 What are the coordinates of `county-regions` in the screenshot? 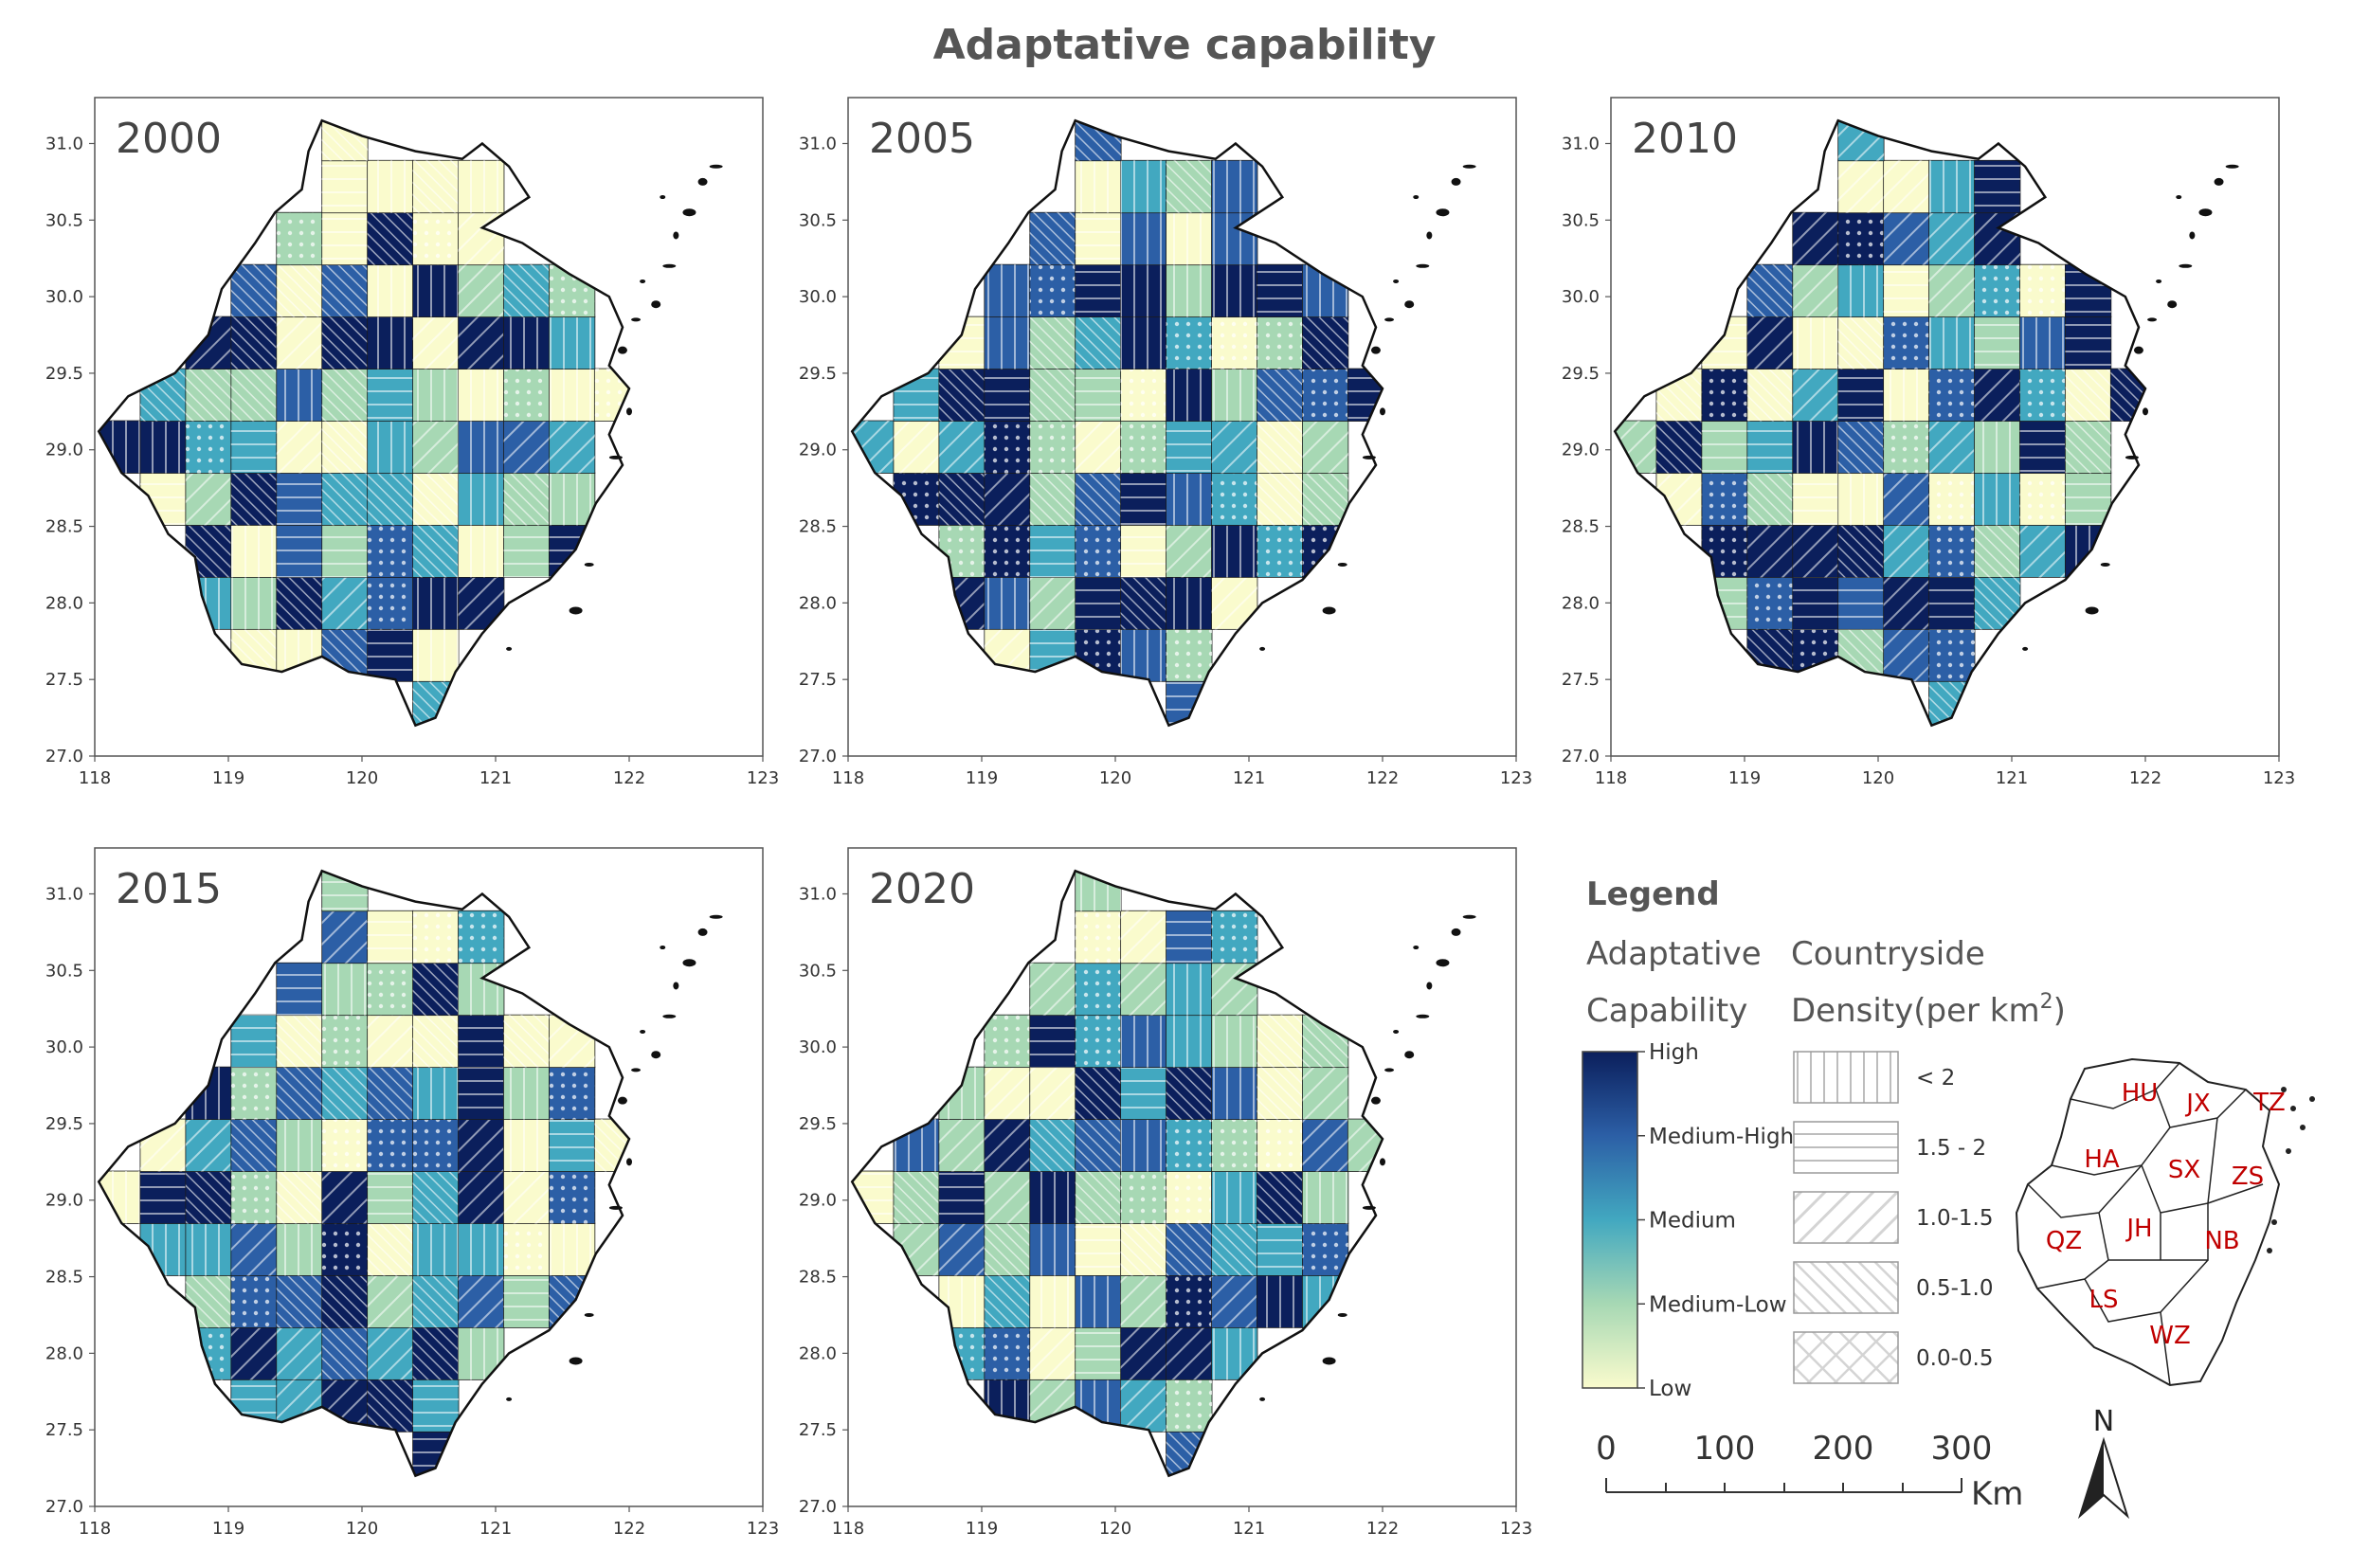 It's located at (1880, 423).